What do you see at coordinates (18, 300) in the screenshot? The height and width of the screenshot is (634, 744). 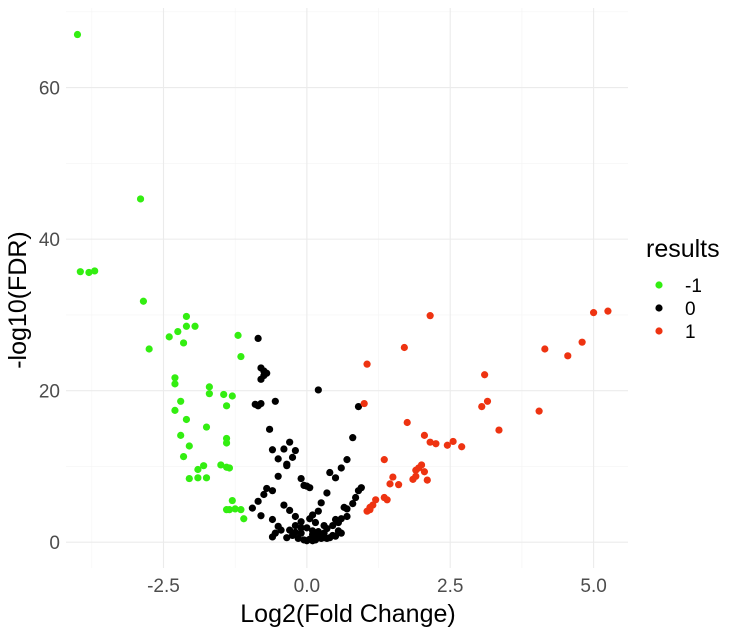 I see `y-axis-title: -log10(FDR)` at bounding box center [18, 300].